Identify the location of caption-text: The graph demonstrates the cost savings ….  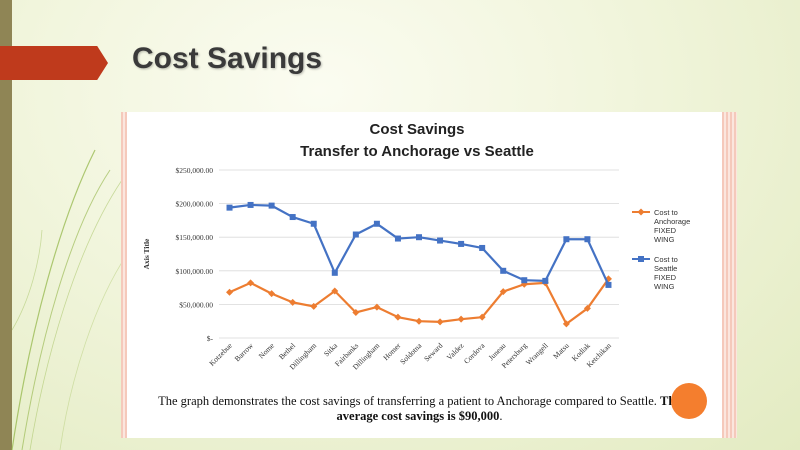
(407, 401).